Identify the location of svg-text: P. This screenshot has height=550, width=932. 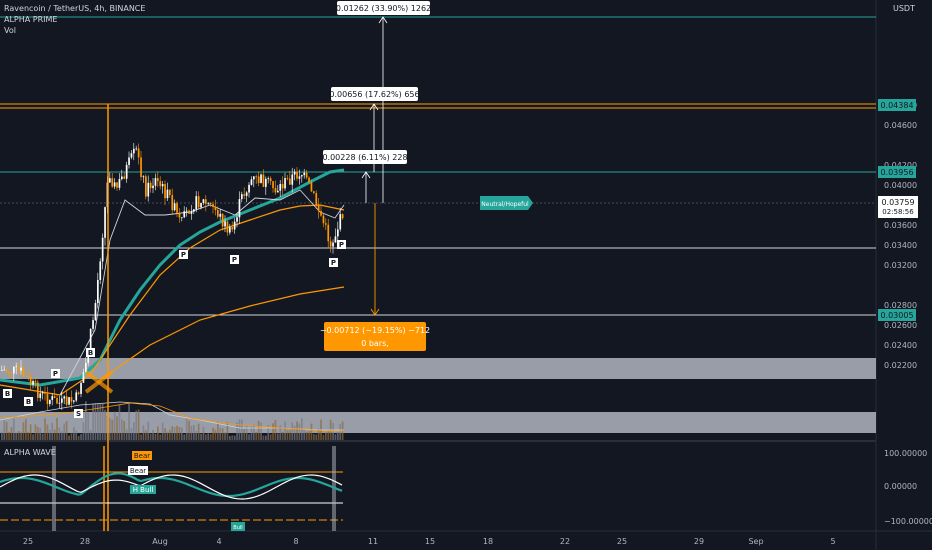
(183, 255).